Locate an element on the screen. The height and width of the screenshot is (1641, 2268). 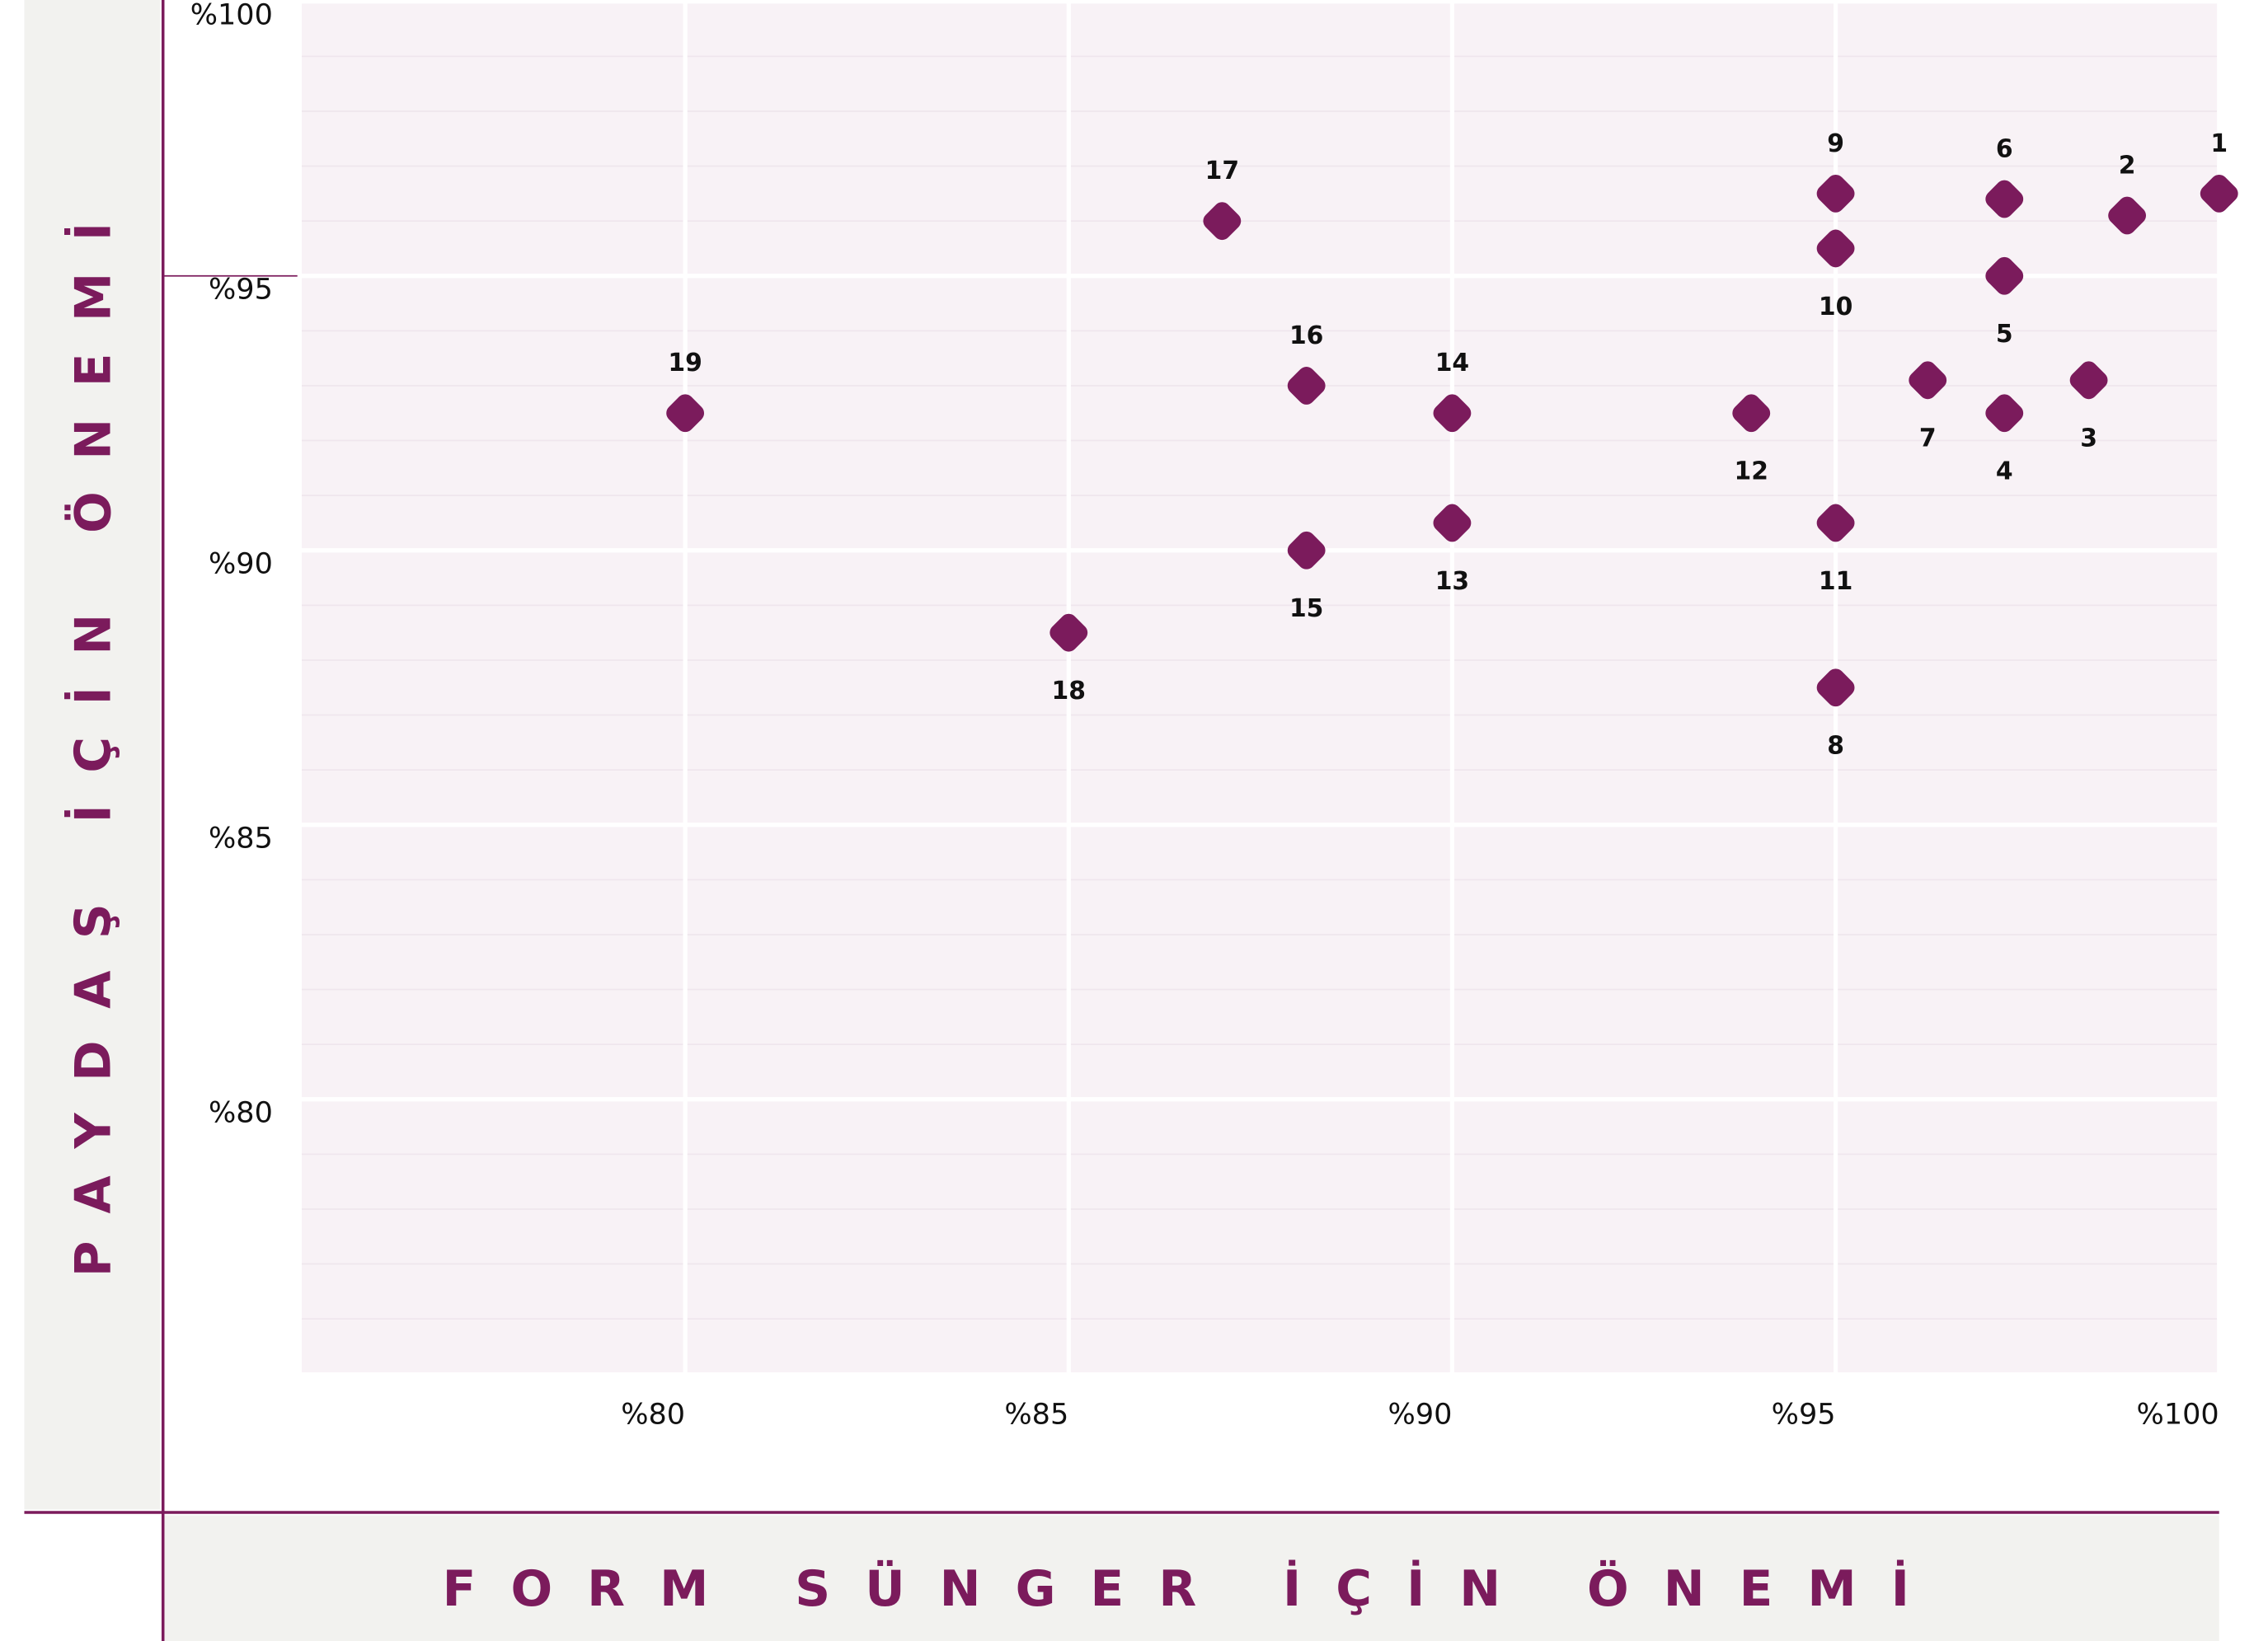
y-axis-title: PAYDAŞ İÇİN ÖNEMİ is located at coordinates (93, 733).